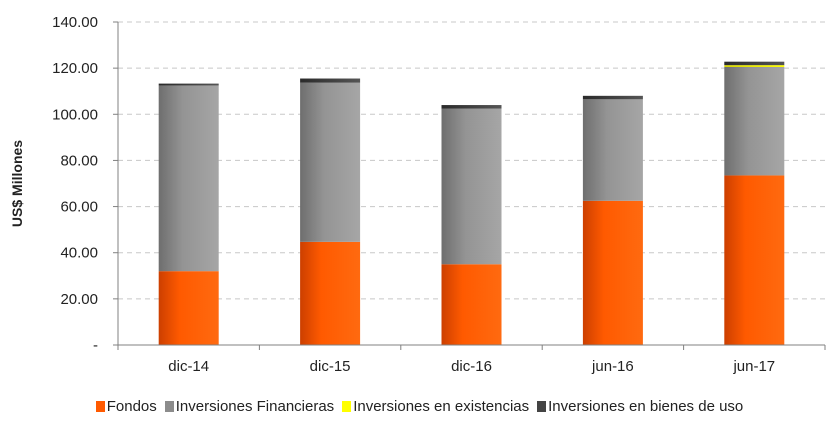 The image size is (839, 425). I want to click on bar-segment-inversiones-en-existencias, so click(754, 66).